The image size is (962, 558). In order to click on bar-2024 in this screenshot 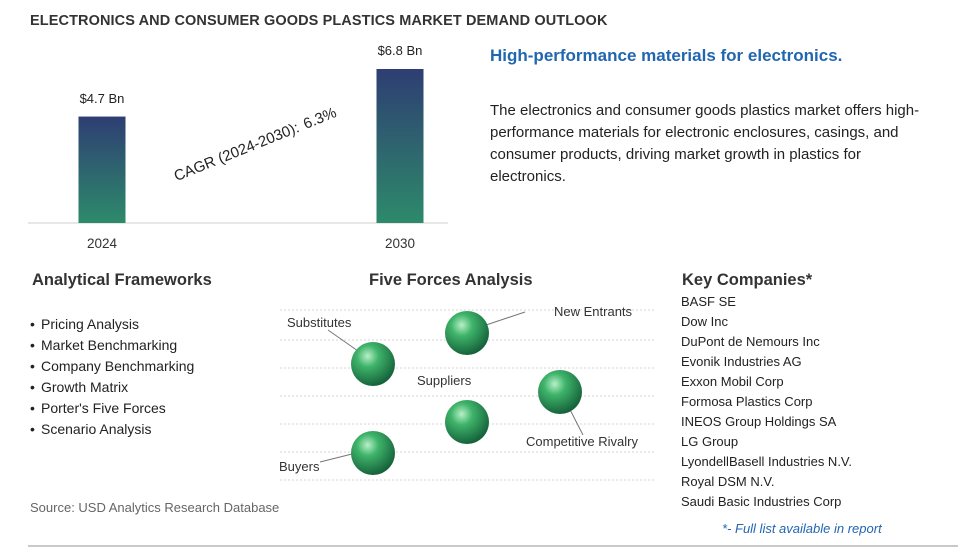, I will do `click(102, 169)`.